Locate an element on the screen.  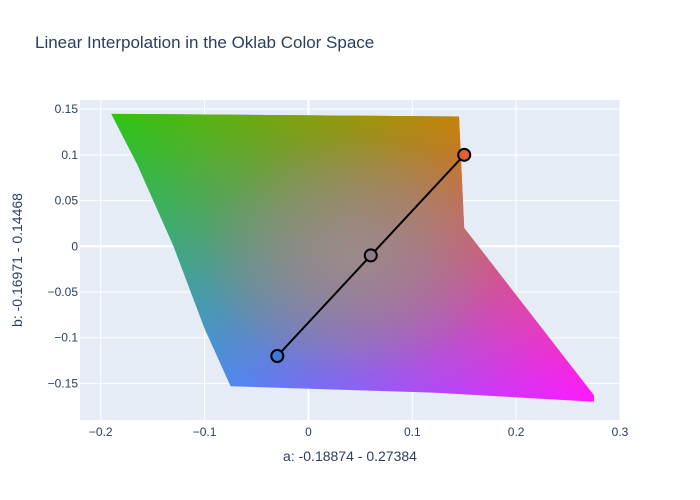
y-tick-labels: −0.15 −0.1 −0.05 0 0.05 0.1 0.15 is located at coordinates (63, 246).